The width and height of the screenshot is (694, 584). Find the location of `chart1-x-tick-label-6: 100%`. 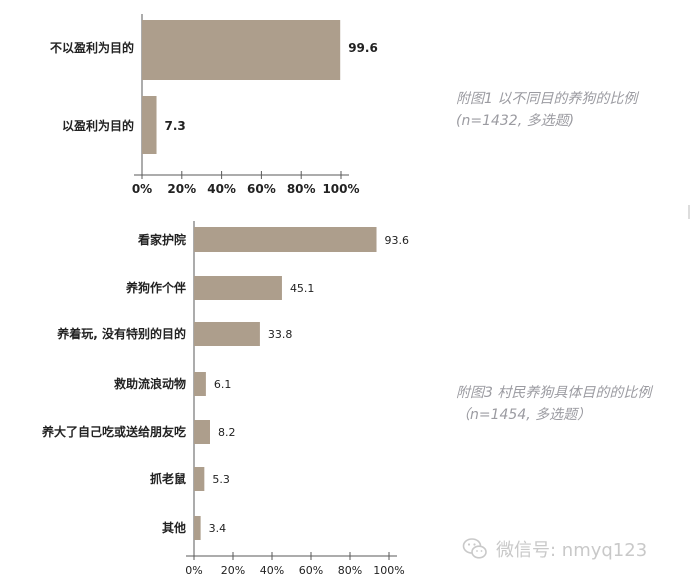

chart1-x-tick-label-6: 100% is located at coordinates (340, 189).